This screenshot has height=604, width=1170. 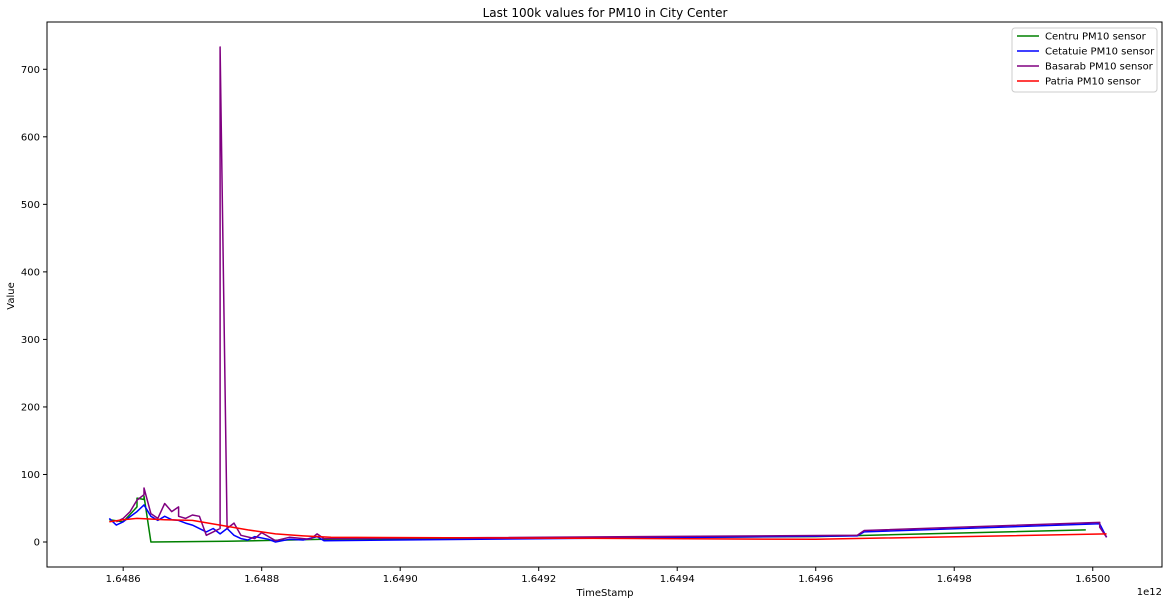 What do you see at coordinates (30, 407) in the screenshot?
I see `y-tick-label: 200` at bounding box center [30, 407].